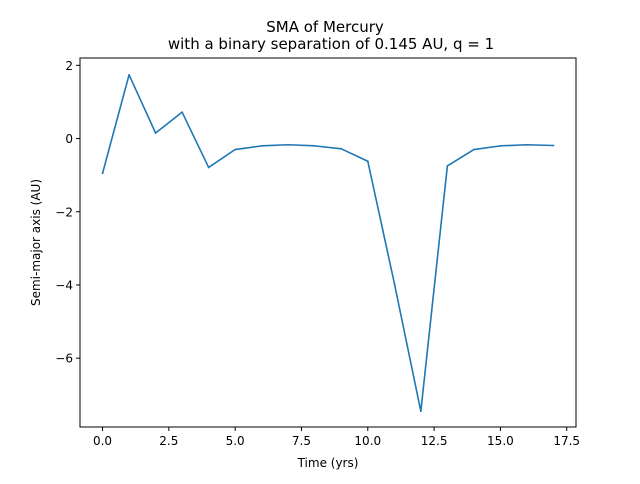 The image size is (640, 484). Describe the element at coordinates (69, 139) in the screenshot. I see `y-tick-label: 0` at that location.